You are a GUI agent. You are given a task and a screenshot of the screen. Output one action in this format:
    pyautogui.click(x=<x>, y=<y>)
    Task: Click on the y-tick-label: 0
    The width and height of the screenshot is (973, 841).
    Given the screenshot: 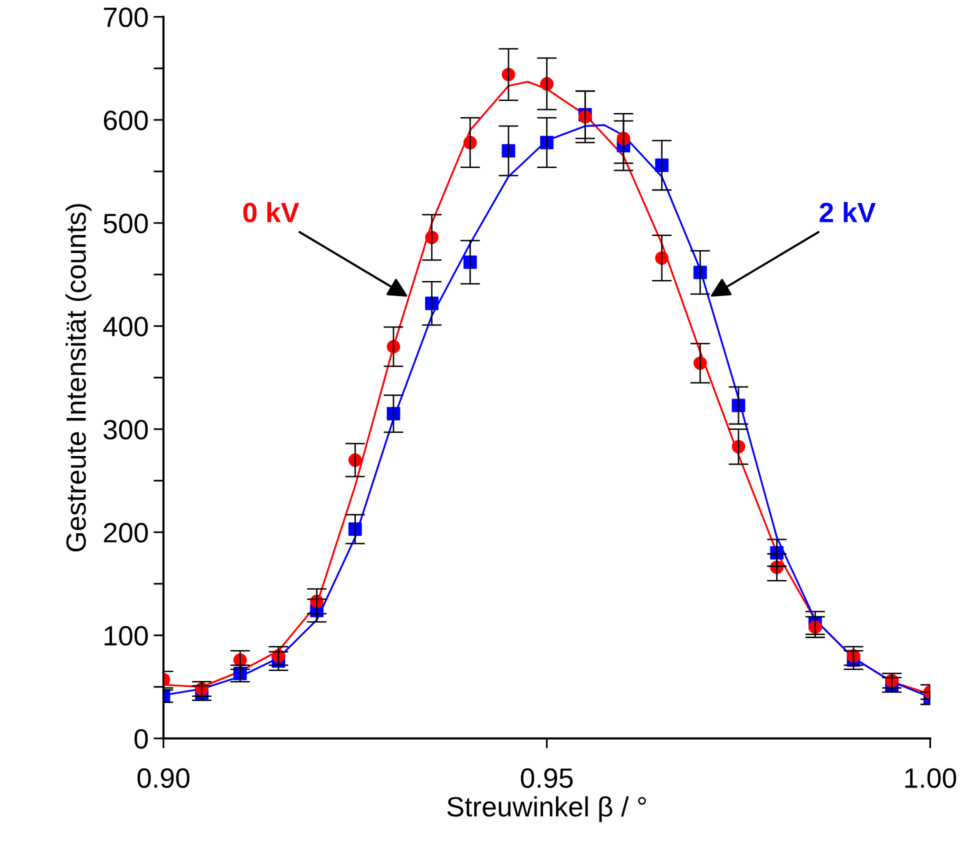 What is the action you would take?
    pyautogui.click(x=141, y=739)
    